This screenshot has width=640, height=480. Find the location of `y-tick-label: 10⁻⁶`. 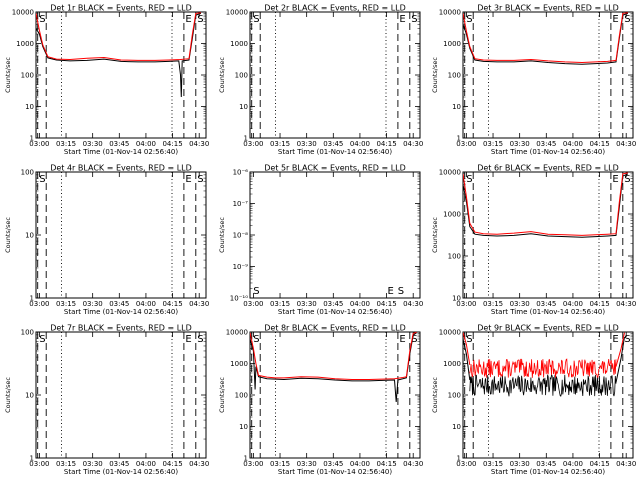

y-tick-label: 10⁻⁶ is located at coordinates (241, 173).